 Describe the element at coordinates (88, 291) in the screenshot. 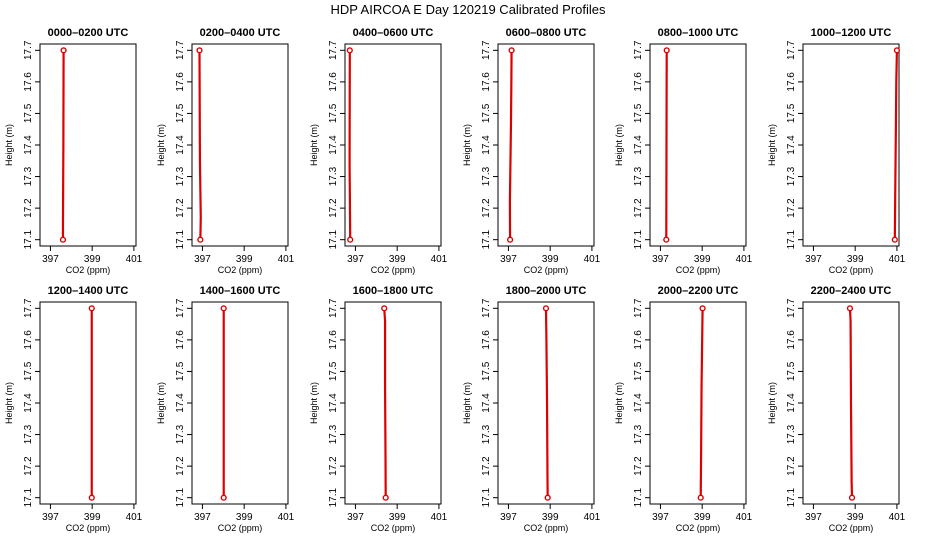

I see `panel-title: 1200–1400 UTC` at that location.